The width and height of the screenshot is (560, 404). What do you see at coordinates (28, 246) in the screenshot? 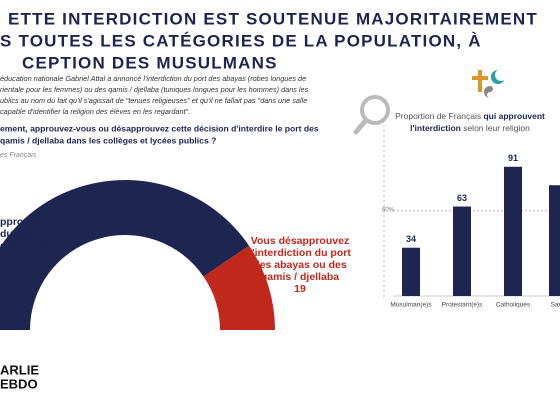
I see `segment-label: des qamis /` at bounding box center [28, 246].